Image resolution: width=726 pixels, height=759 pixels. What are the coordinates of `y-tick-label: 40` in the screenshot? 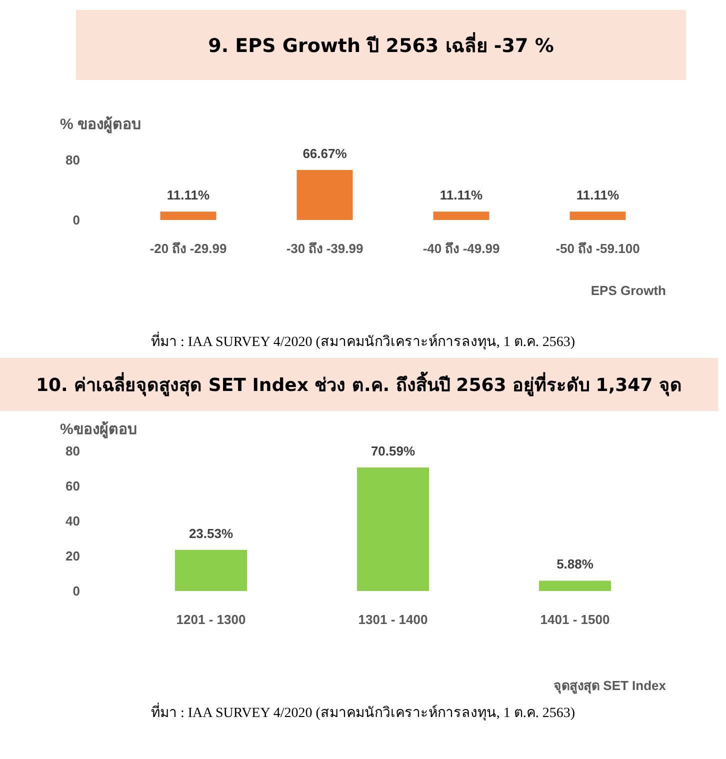 It's located at (73, 521).